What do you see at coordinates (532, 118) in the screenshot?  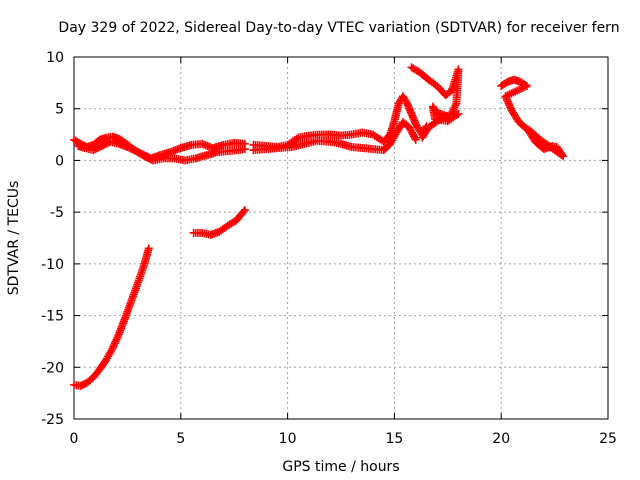 I see `series-late-decline` at bounding box center [532, 118].